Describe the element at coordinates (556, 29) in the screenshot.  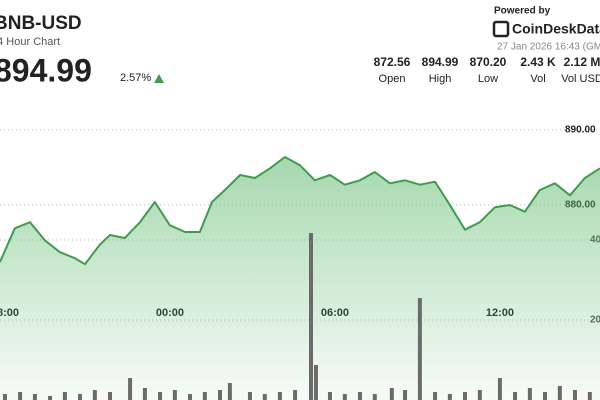
I see `brand: CoinDeskData` at that location.